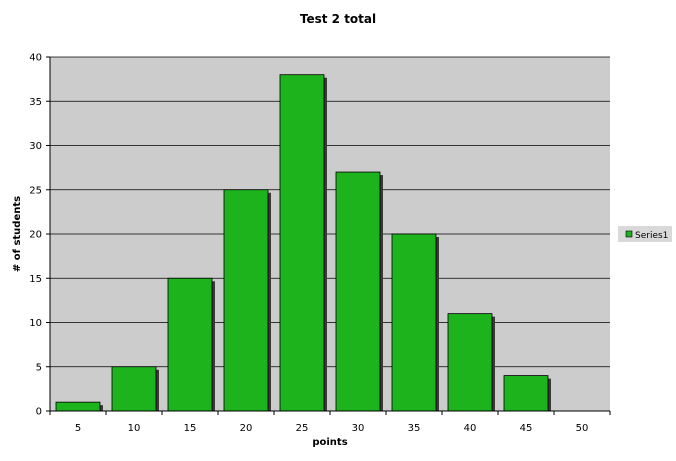 Image resolution: width=676 pixels, height=461 pixels. Describe the element at coordinates (35, 102) in the screenshot. I see `y-tick-label: 35` at that location.